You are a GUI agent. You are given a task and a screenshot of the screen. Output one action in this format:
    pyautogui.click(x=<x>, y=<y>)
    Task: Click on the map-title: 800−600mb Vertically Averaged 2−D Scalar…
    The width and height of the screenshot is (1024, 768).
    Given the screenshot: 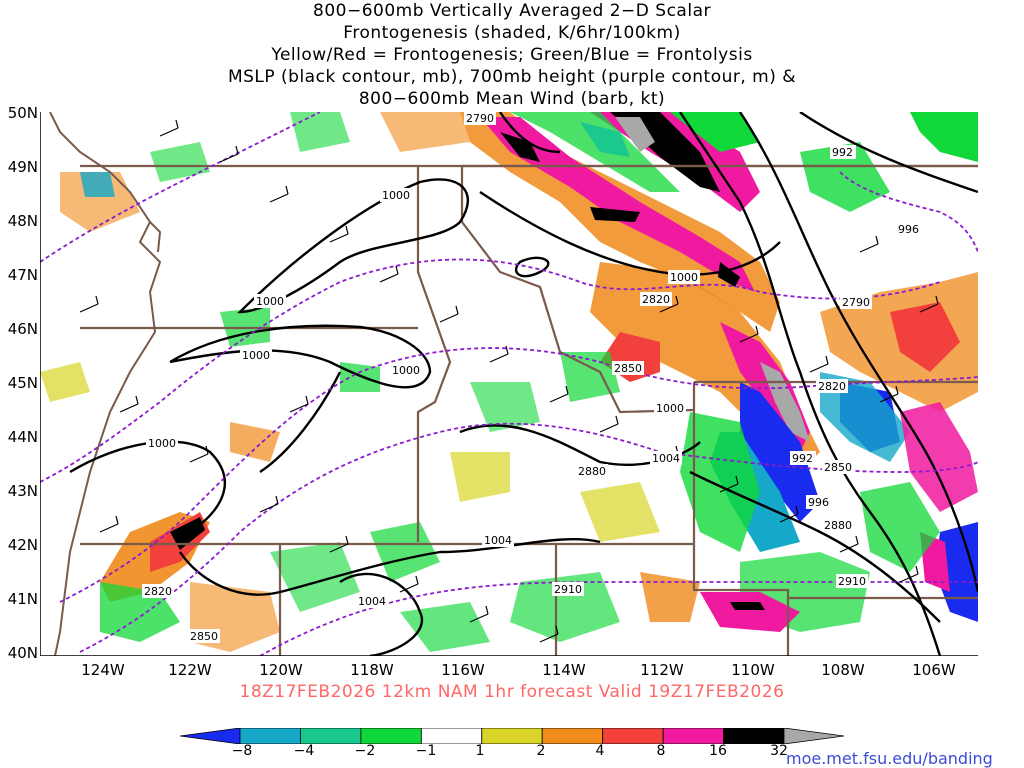 What is the action you would take?
    pyautogui.click(x=512, y=55)
    